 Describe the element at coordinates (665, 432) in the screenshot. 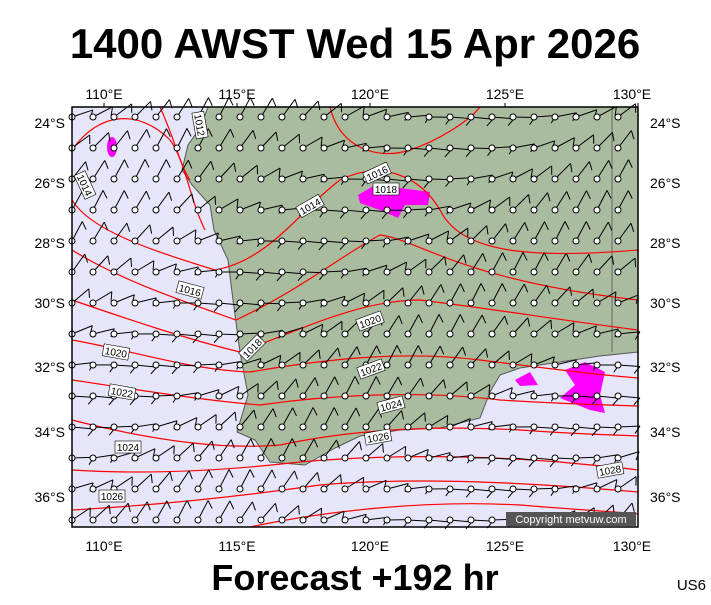

I see `lat-label: 34°S` at that location.